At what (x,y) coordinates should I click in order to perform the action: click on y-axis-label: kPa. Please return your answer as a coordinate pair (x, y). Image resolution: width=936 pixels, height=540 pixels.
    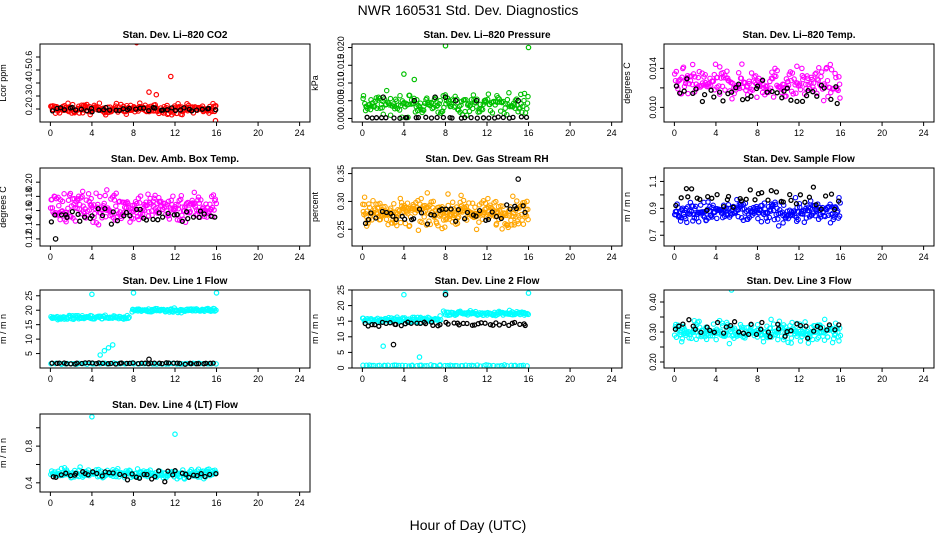
    Looking at the image, I should click on (315, 83).